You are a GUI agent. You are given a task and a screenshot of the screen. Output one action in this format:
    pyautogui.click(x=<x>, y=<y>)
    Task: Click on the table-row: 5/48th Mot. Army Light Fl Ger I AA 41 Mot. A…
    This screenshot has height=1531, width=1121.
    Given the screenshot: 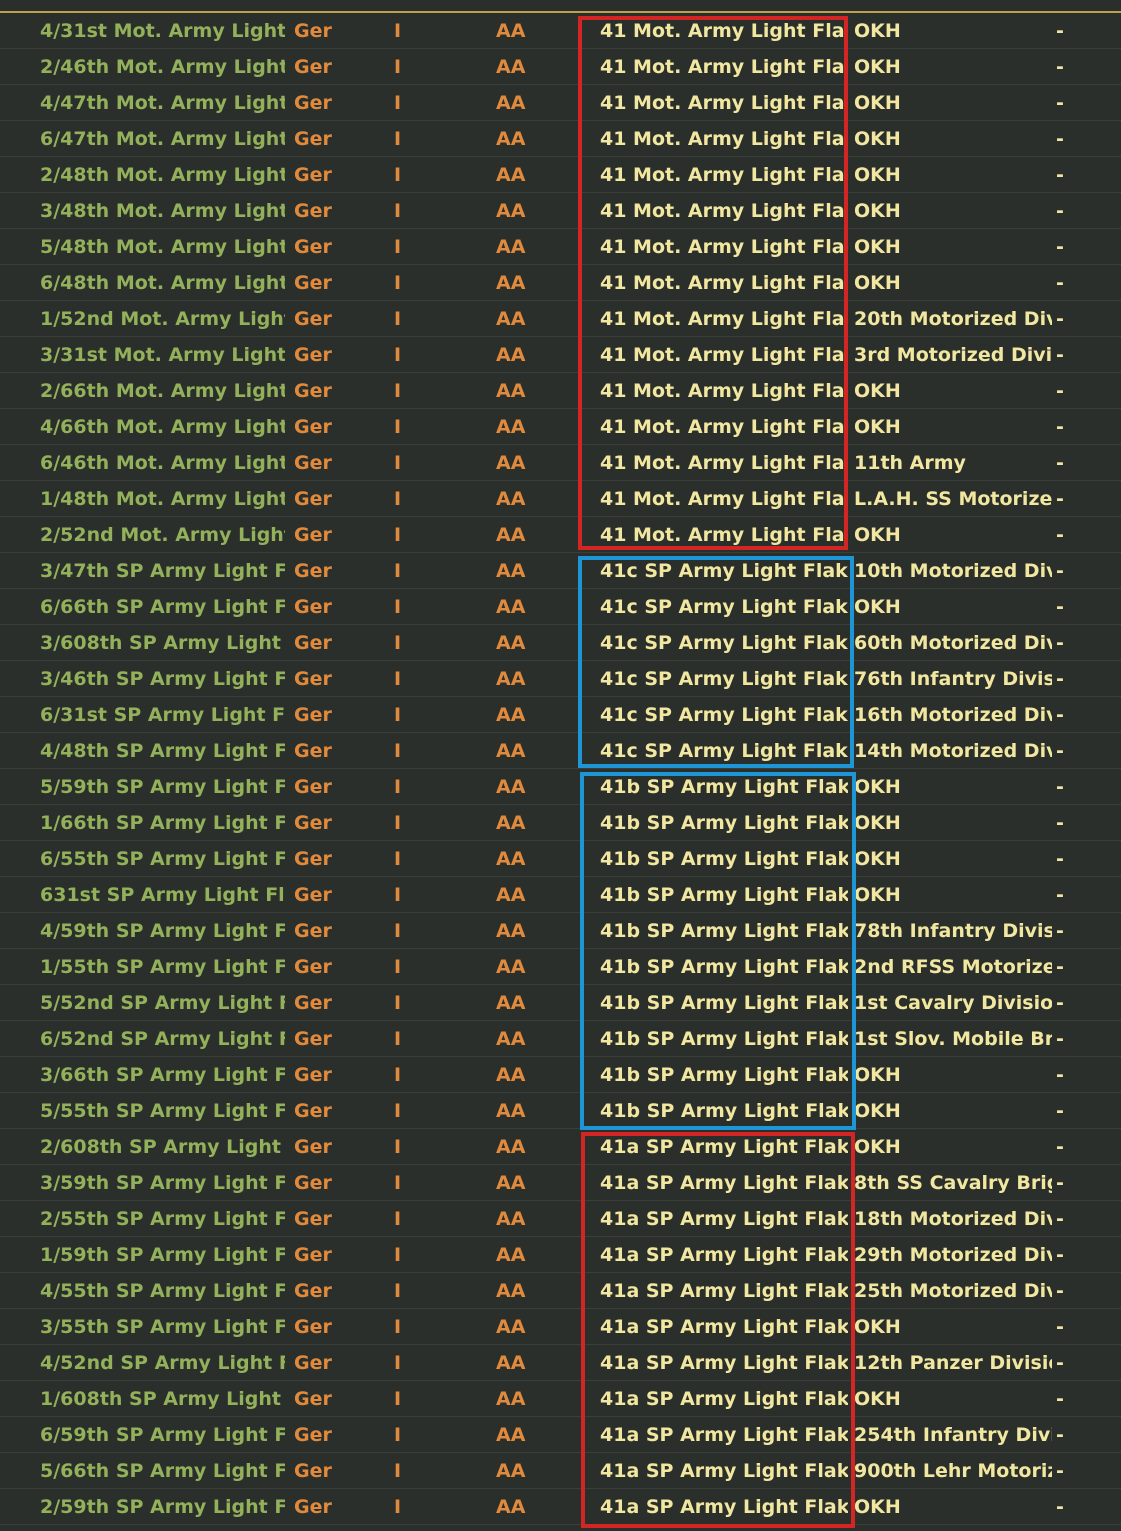 What is the action you would take?
    pyautogui.click(x=560, y=247)
    